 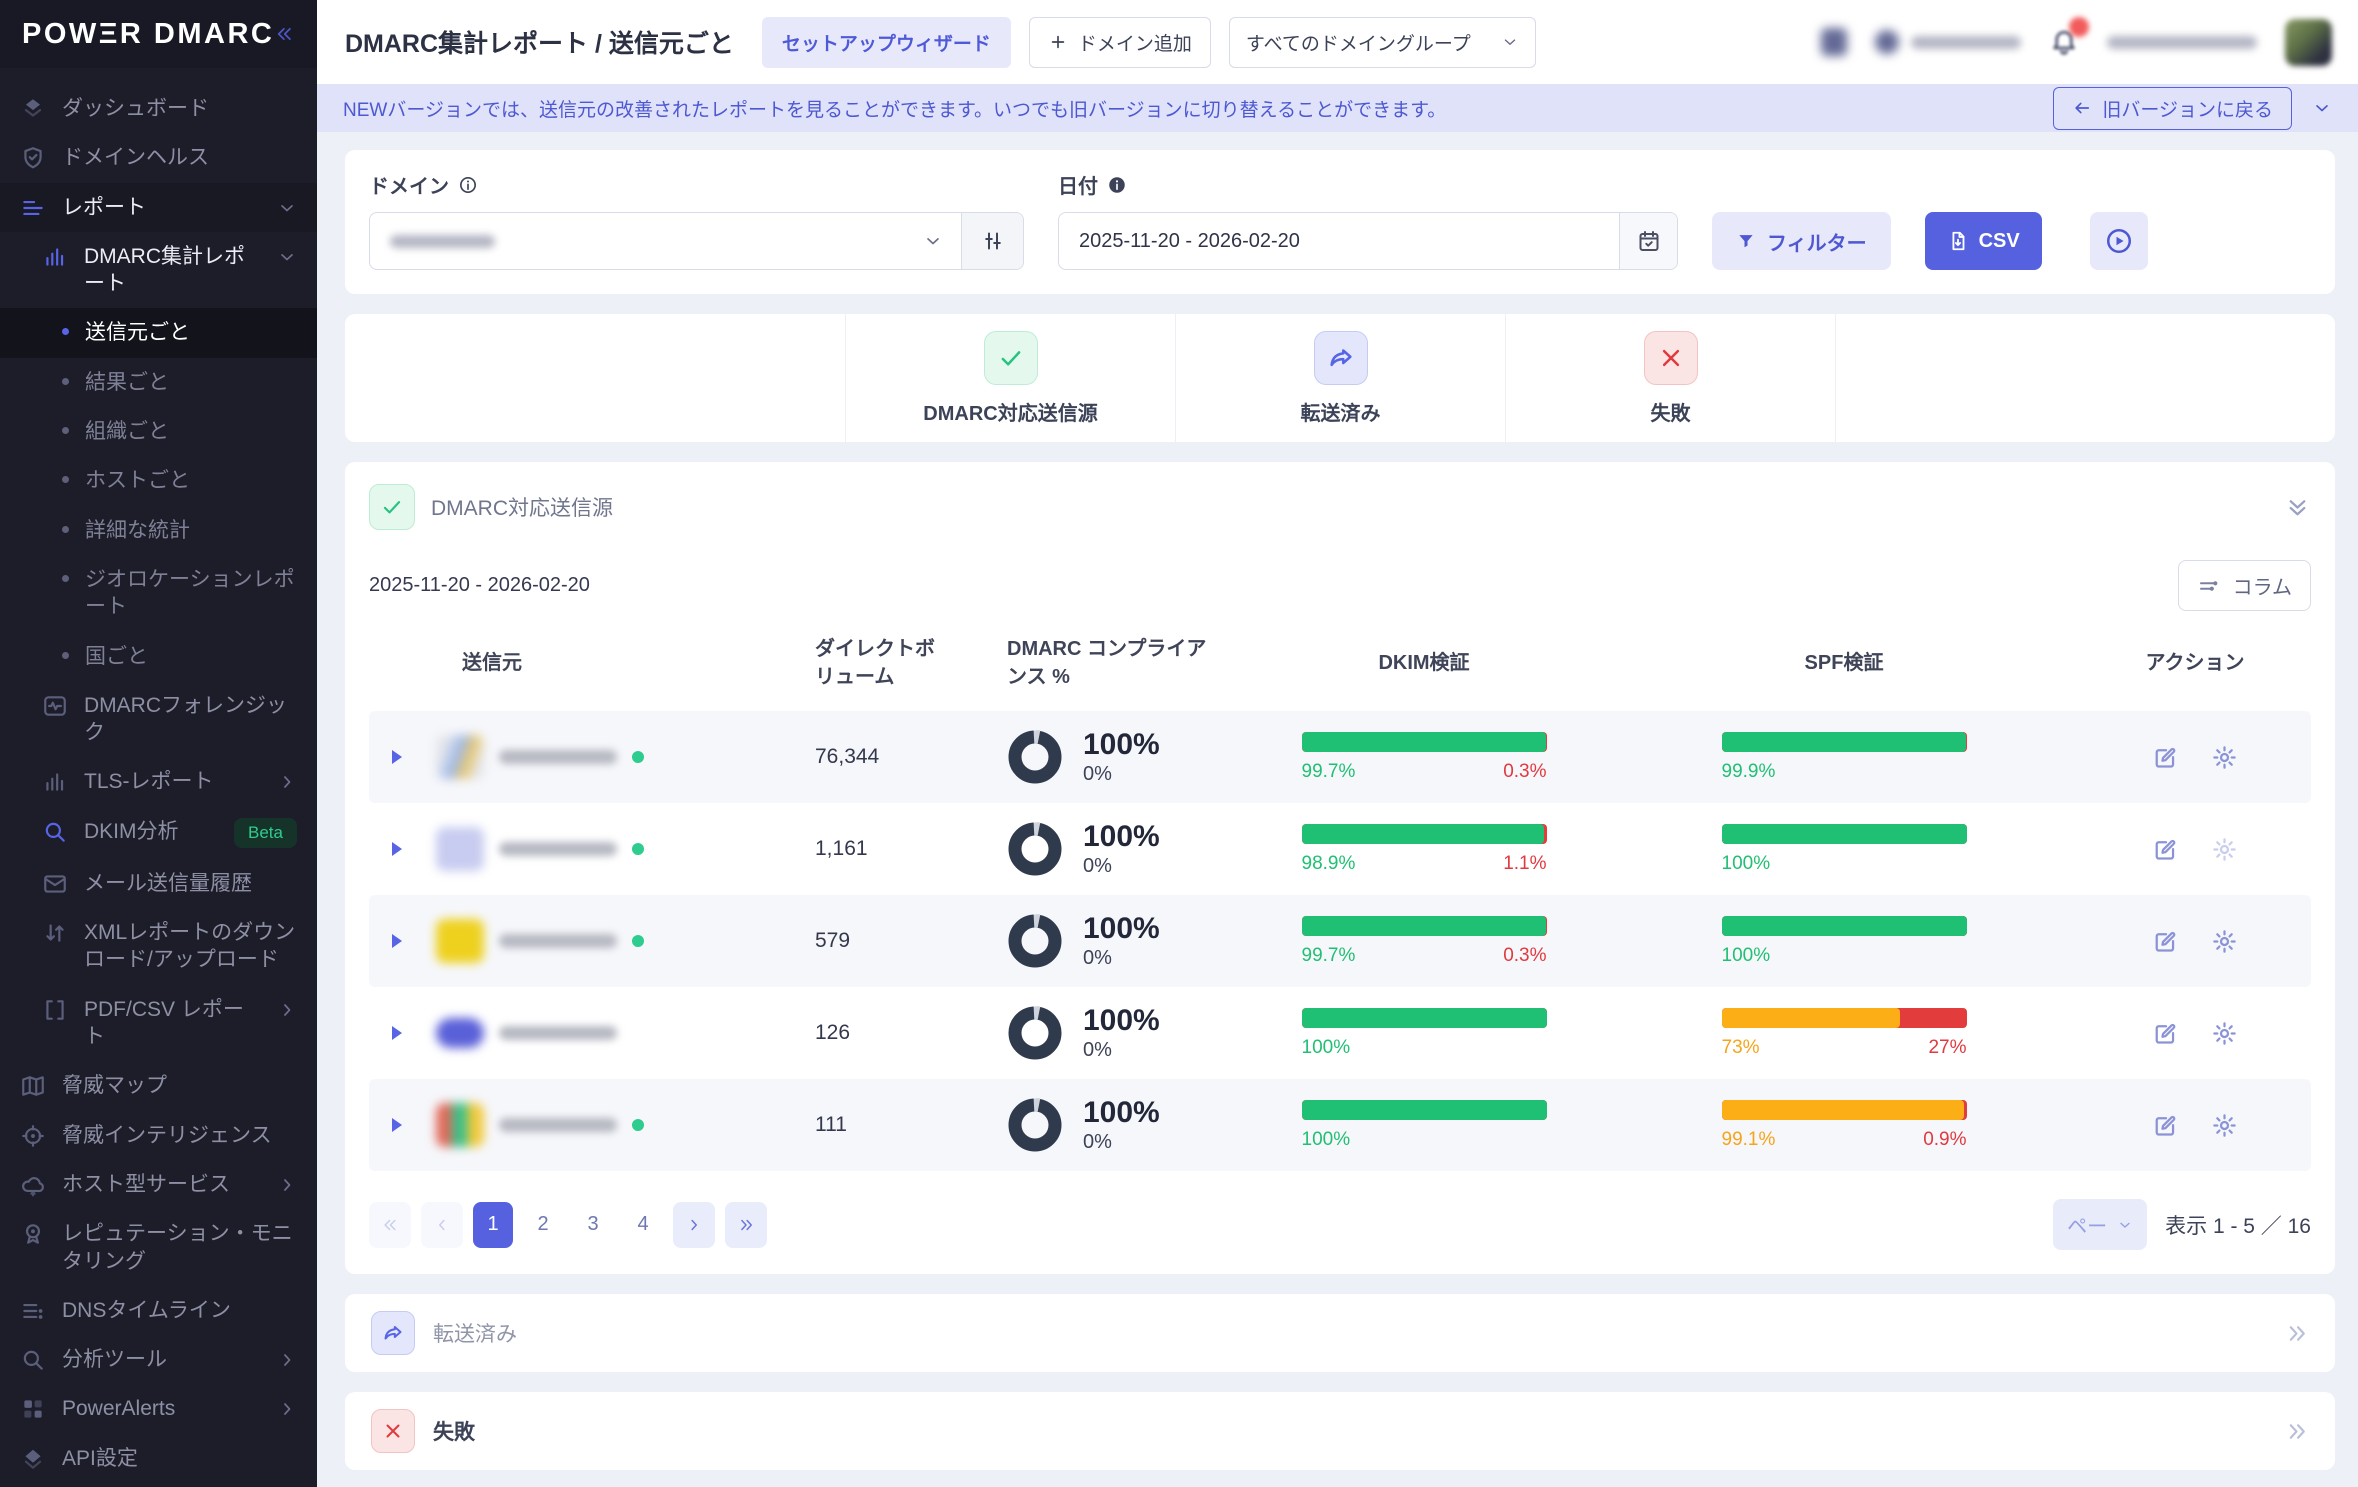 What do you see at coordinates (2297, 507) in the screenshot?
I see `panel-collapse-button` at bounding box center [2297, 507].